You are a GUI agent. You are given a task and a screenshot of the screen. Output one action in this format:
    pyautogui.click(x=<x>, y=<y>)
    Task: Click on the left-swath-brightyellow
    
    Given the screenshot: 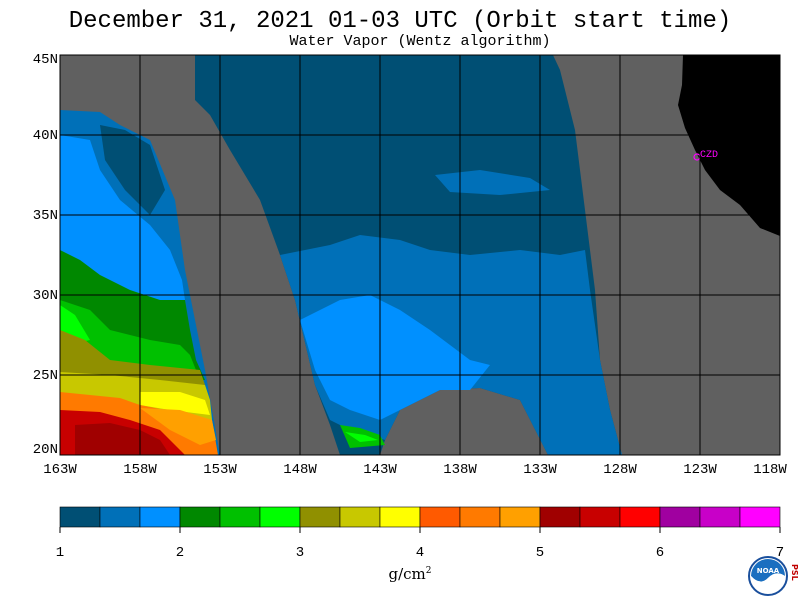 What is the action you would take?
    pyautogui.click(x=175, y=403)
    